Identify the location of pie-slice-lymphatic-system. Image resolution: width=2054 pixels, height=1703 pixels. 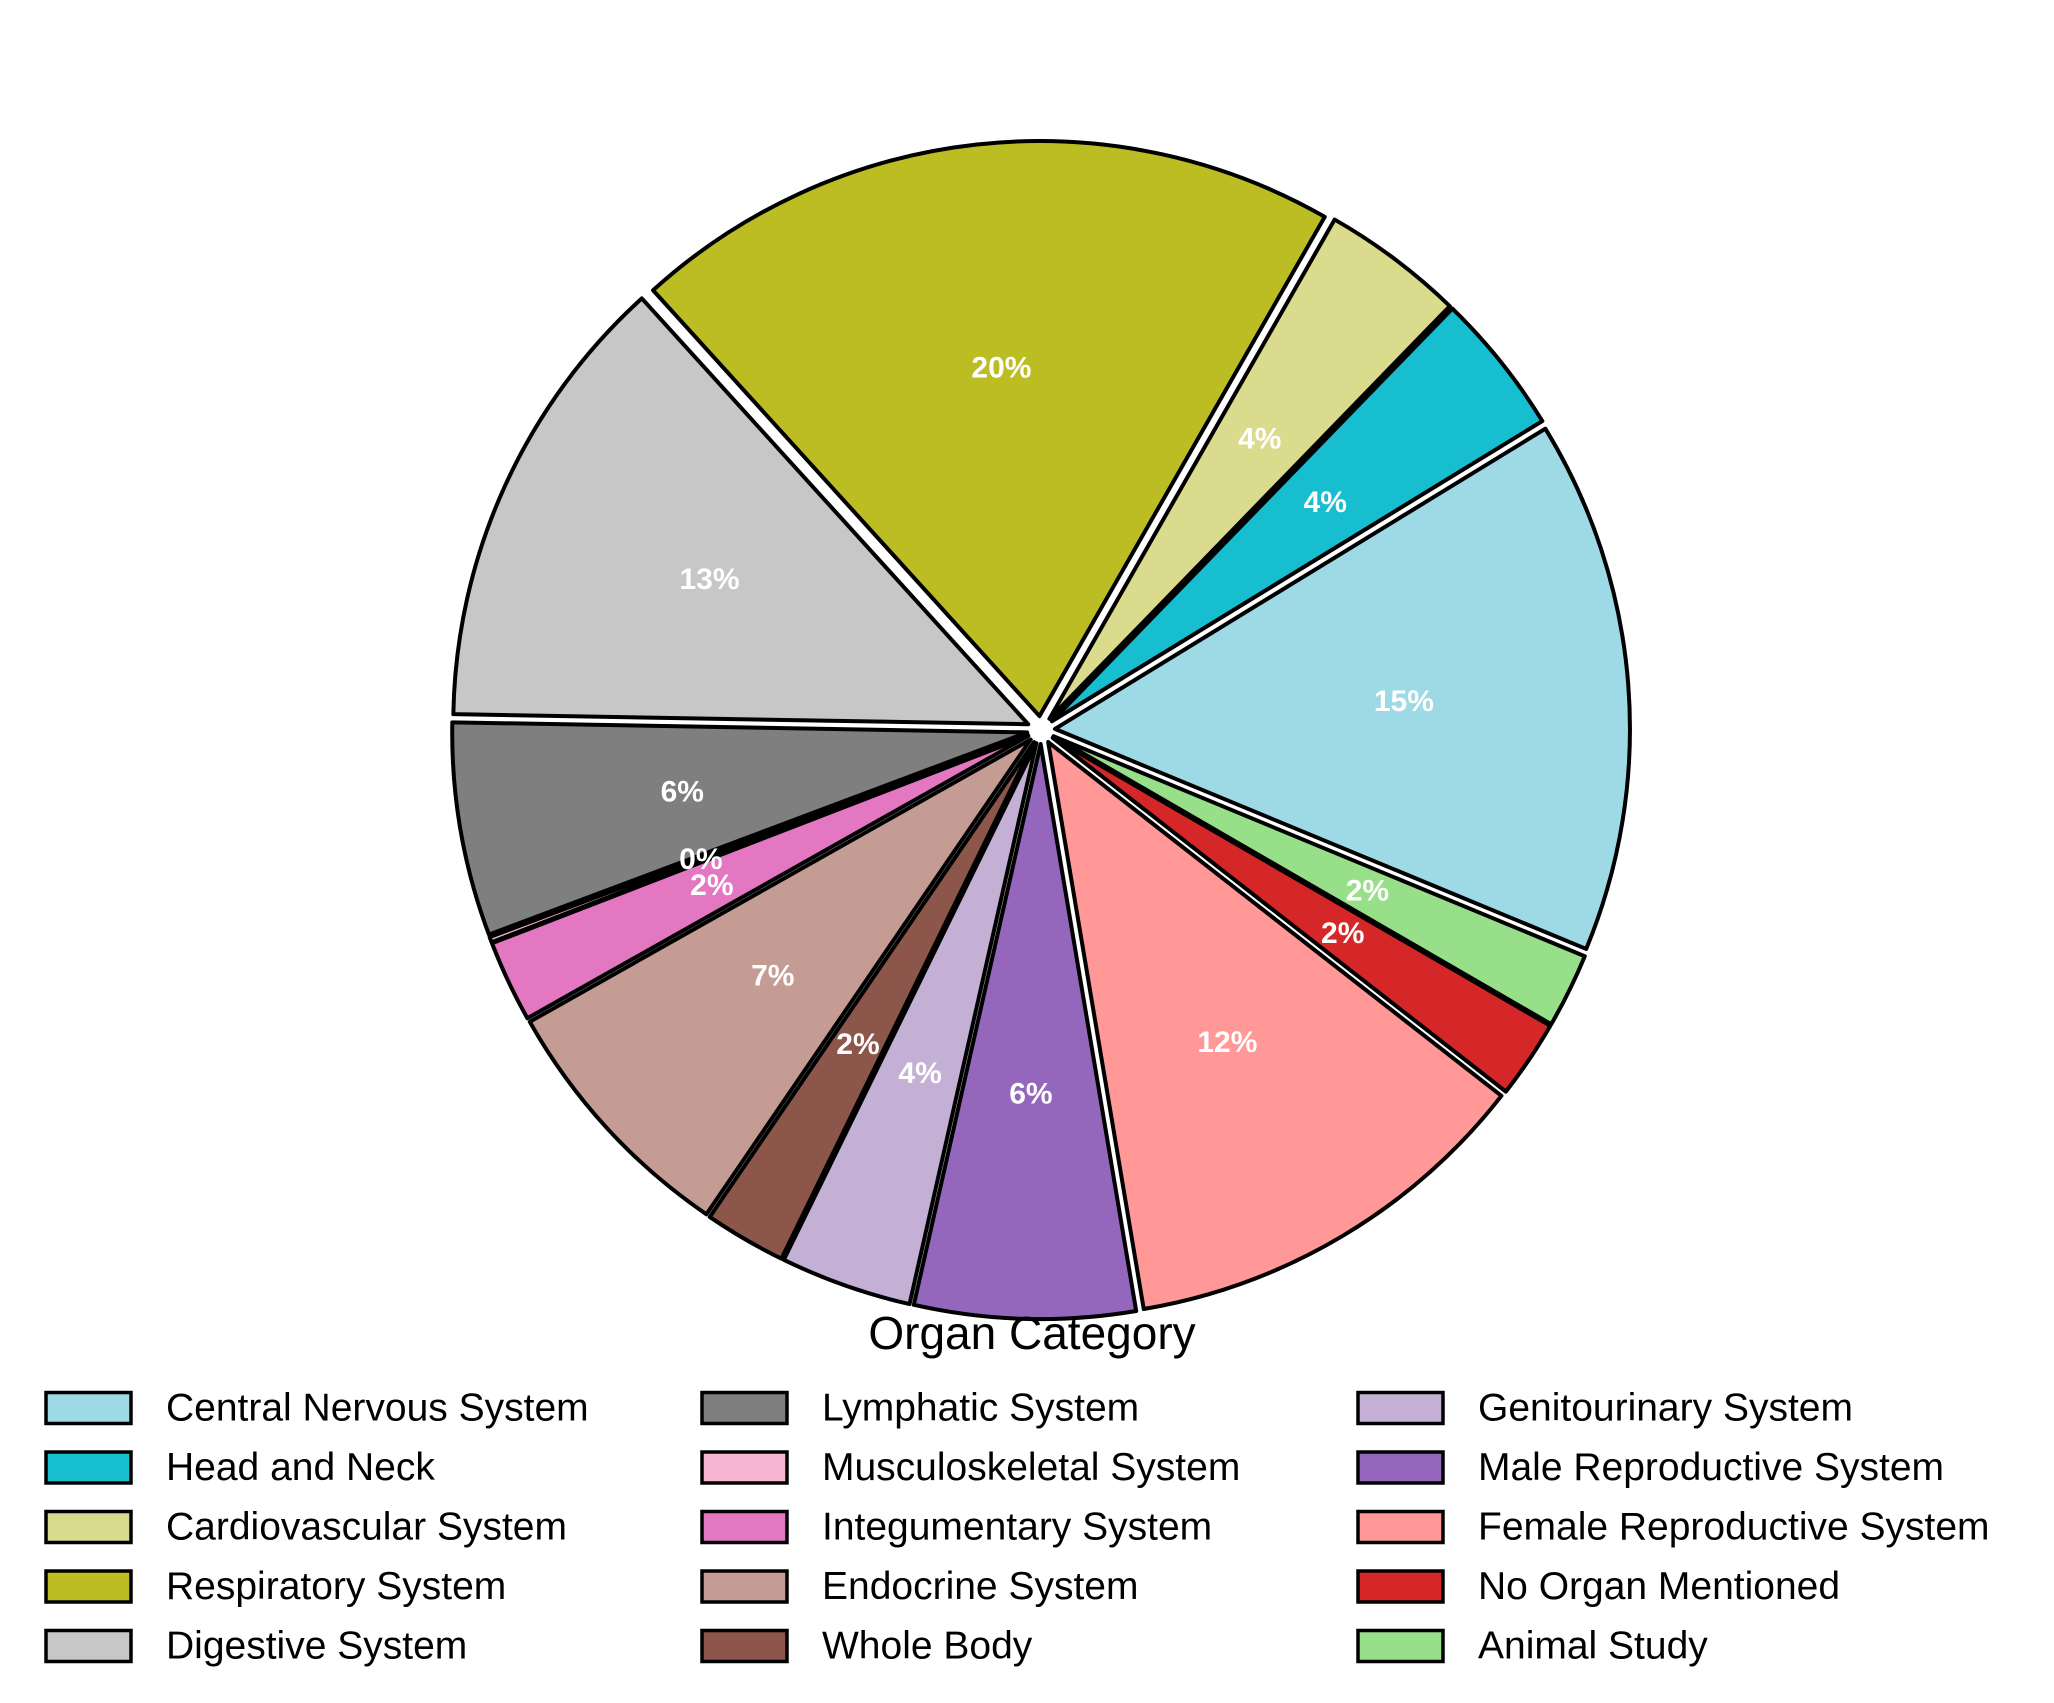
(740, 828).